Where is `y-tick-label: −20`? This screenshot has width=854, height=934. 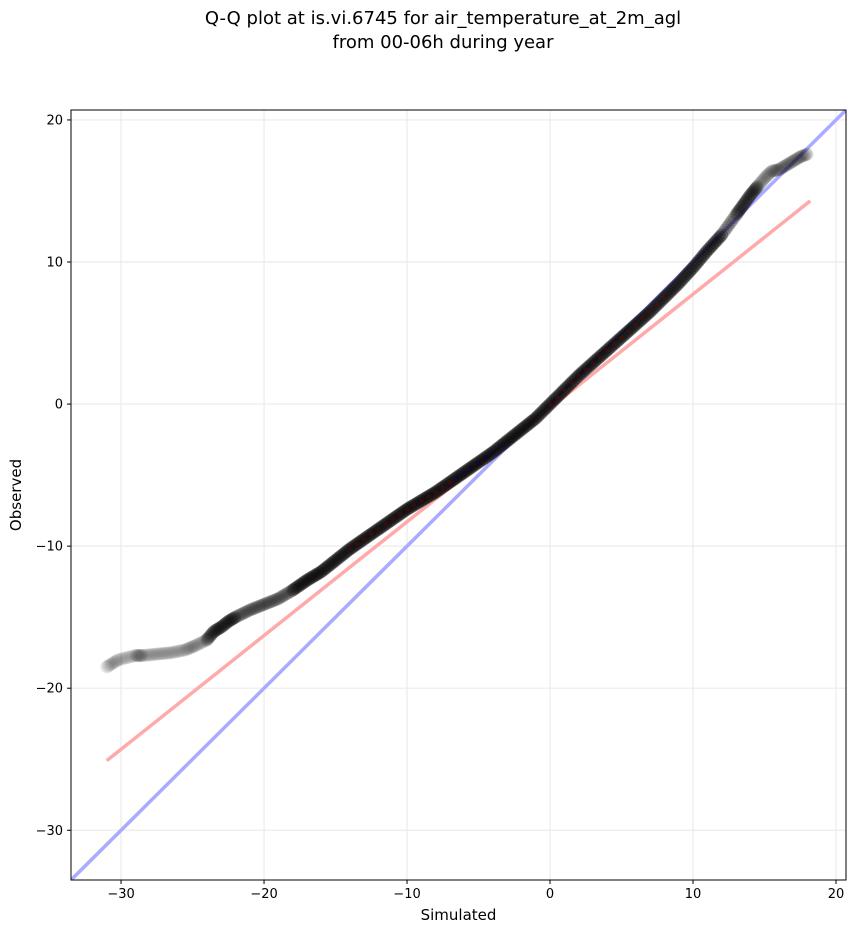 y-tick-label: −20 is located at coordinates (49, 689).